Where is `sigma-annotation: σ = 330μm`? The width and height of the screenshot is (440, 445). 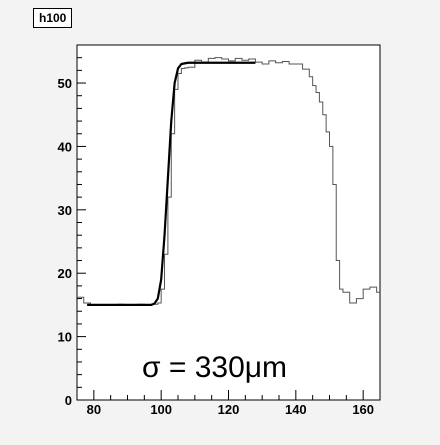
sigma-annotation: σ = 330μm is located at coordinates (214, 367).